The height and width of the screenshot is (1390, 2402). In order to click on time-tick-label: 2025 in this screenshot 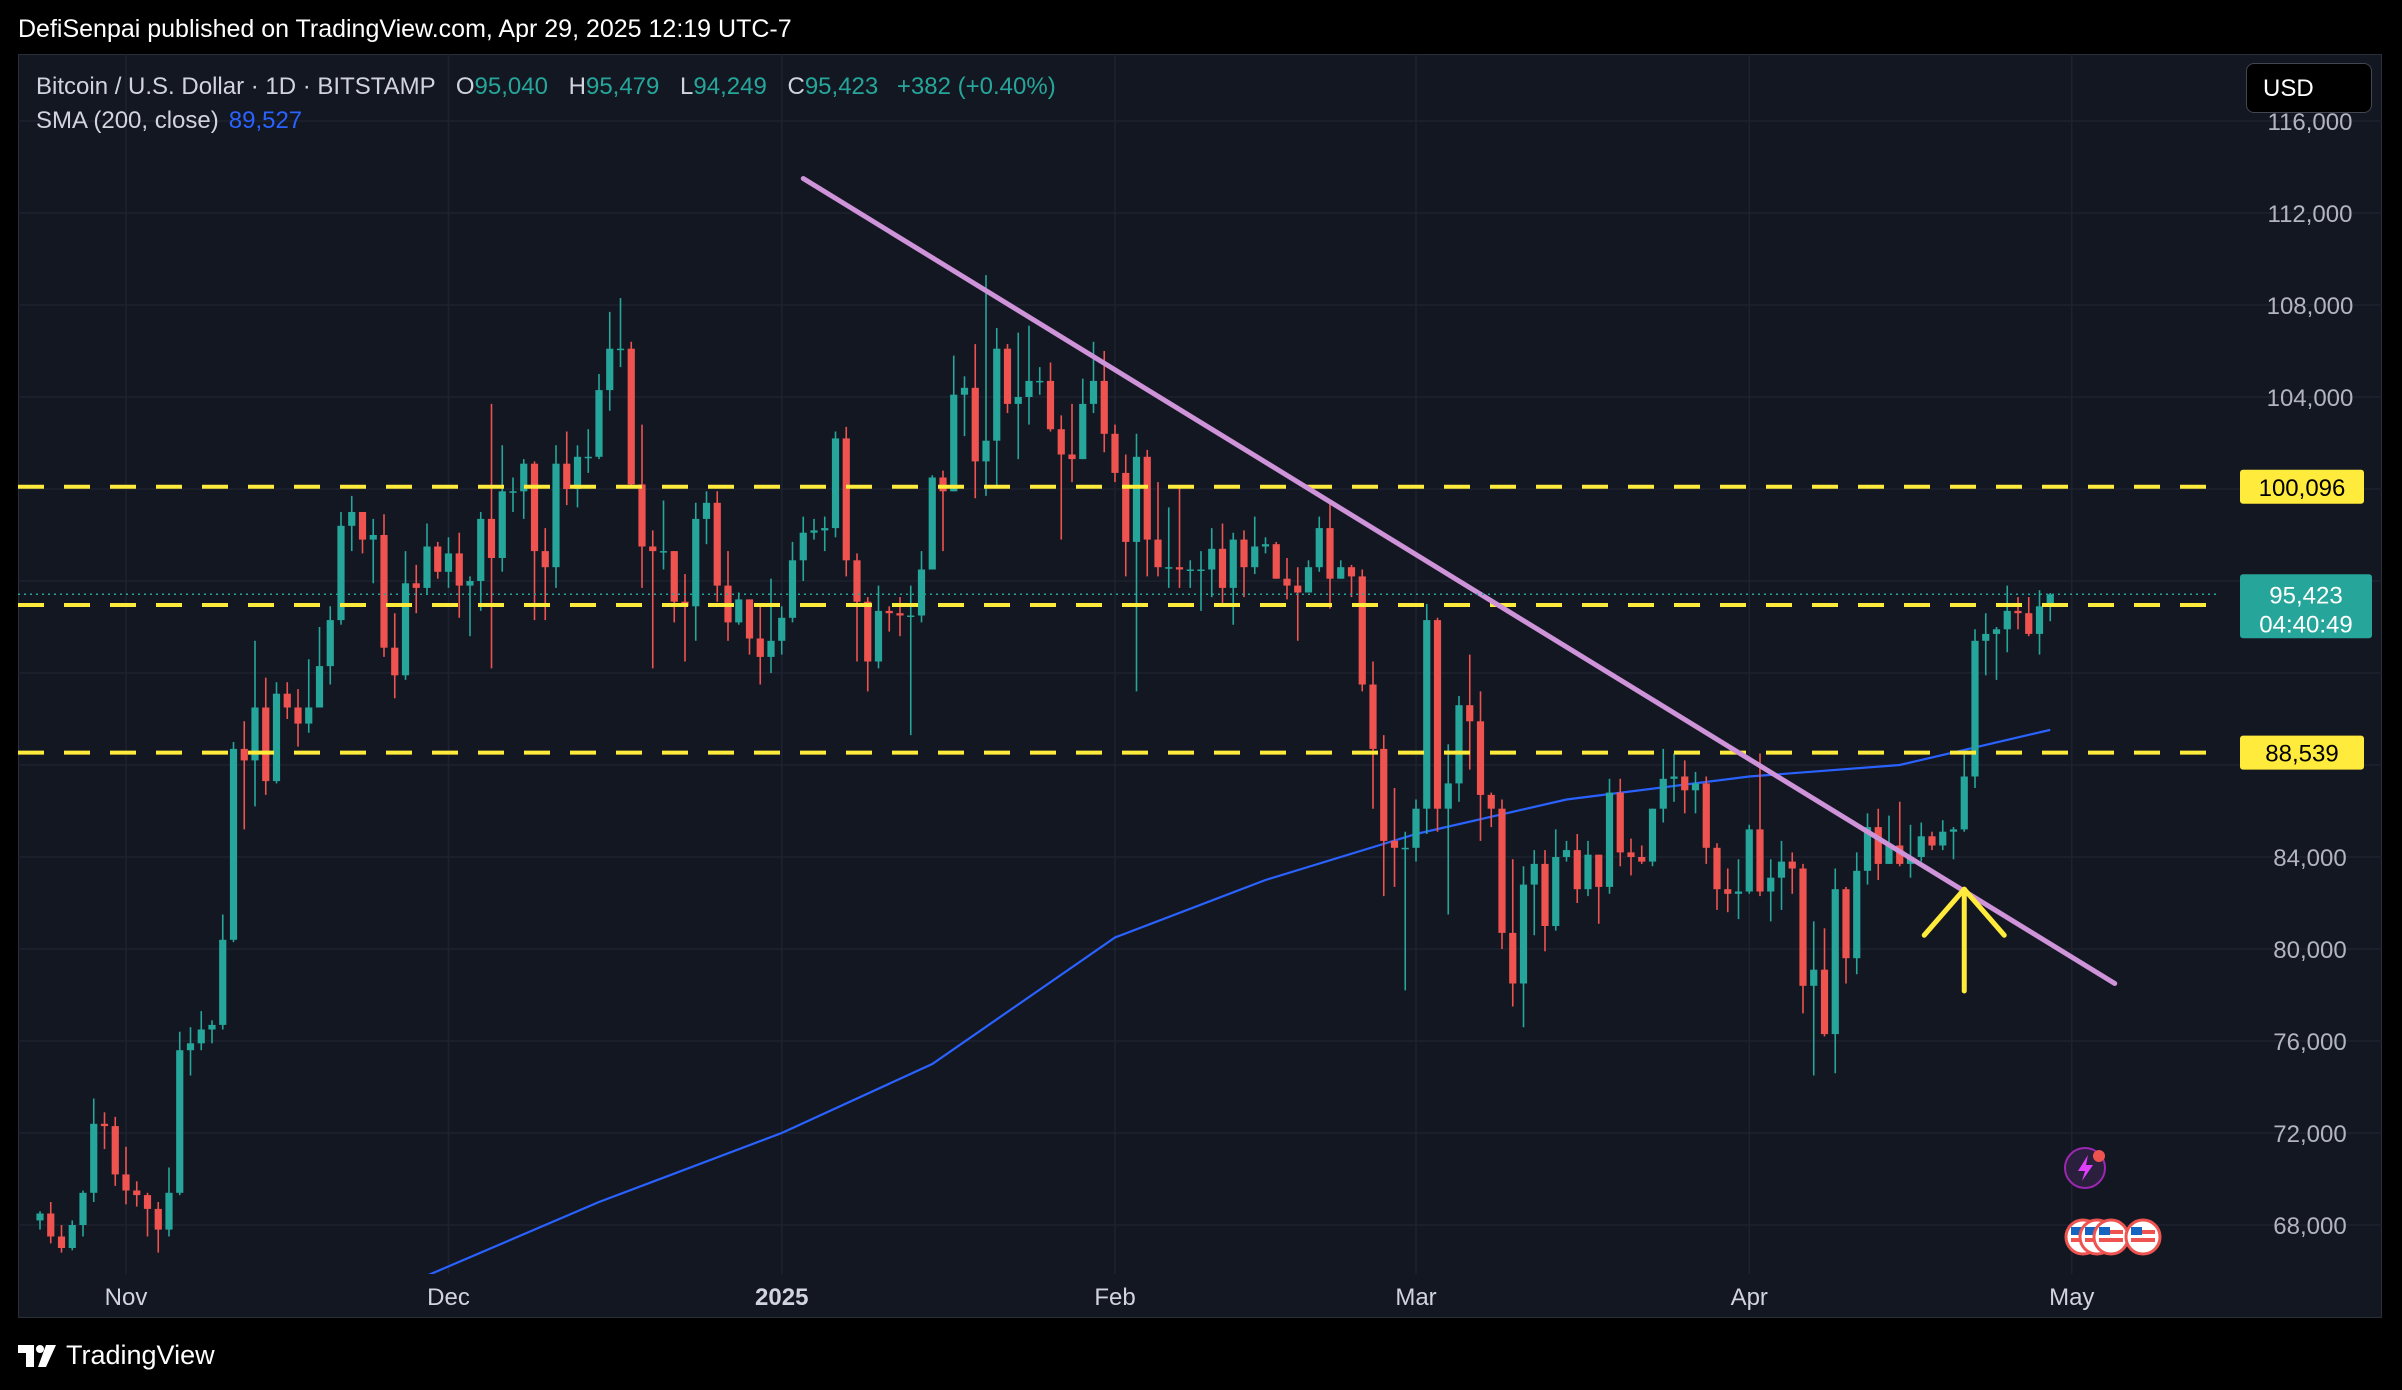, I will do `click(781, 1297)`.